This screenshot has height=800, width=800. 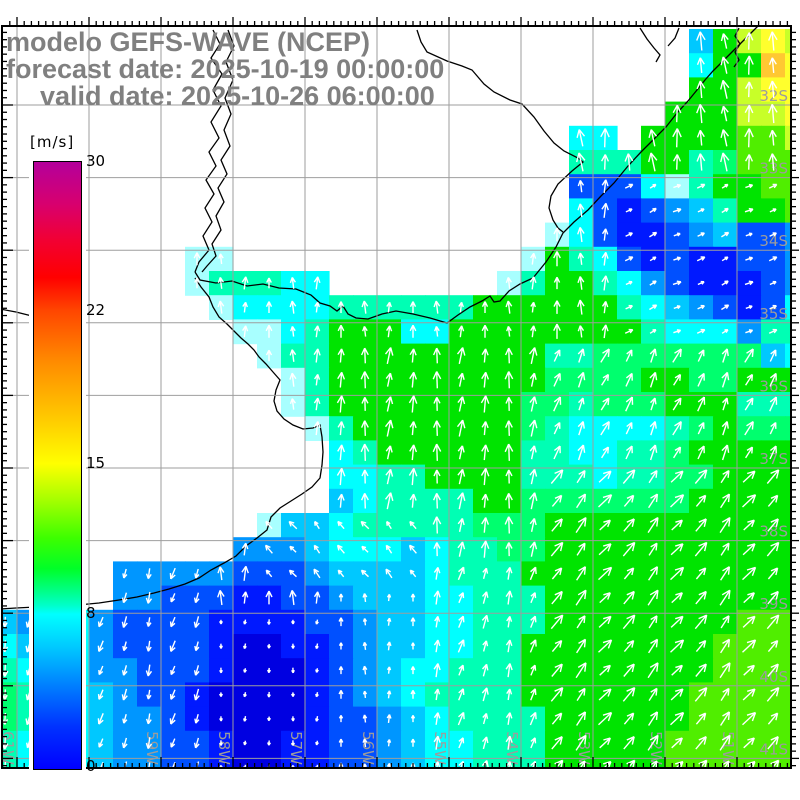 I want to click on svg-text: 40S, so click(x=773, y=677).